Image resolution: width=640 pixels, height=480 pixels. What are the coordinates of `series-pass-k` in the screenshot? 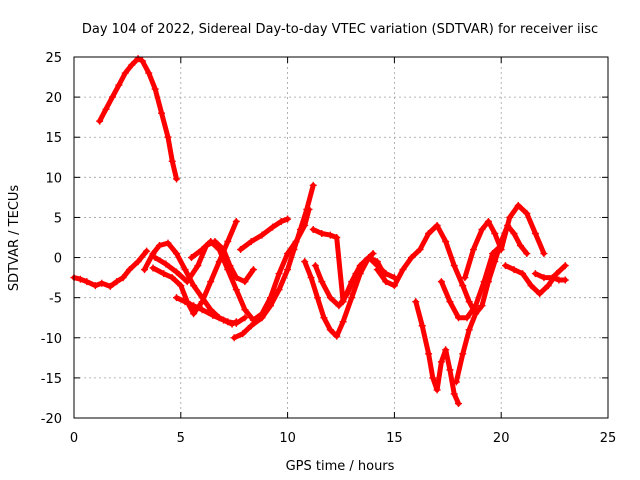 It's located at (426, 270).